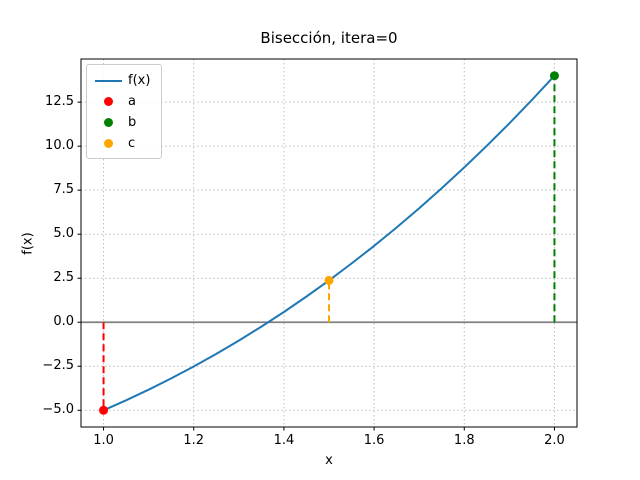  What do you see at coordinates (63, 322) in the screenshot?
I see `y-tick-label: 0.0` at bounding box center [63, 322].